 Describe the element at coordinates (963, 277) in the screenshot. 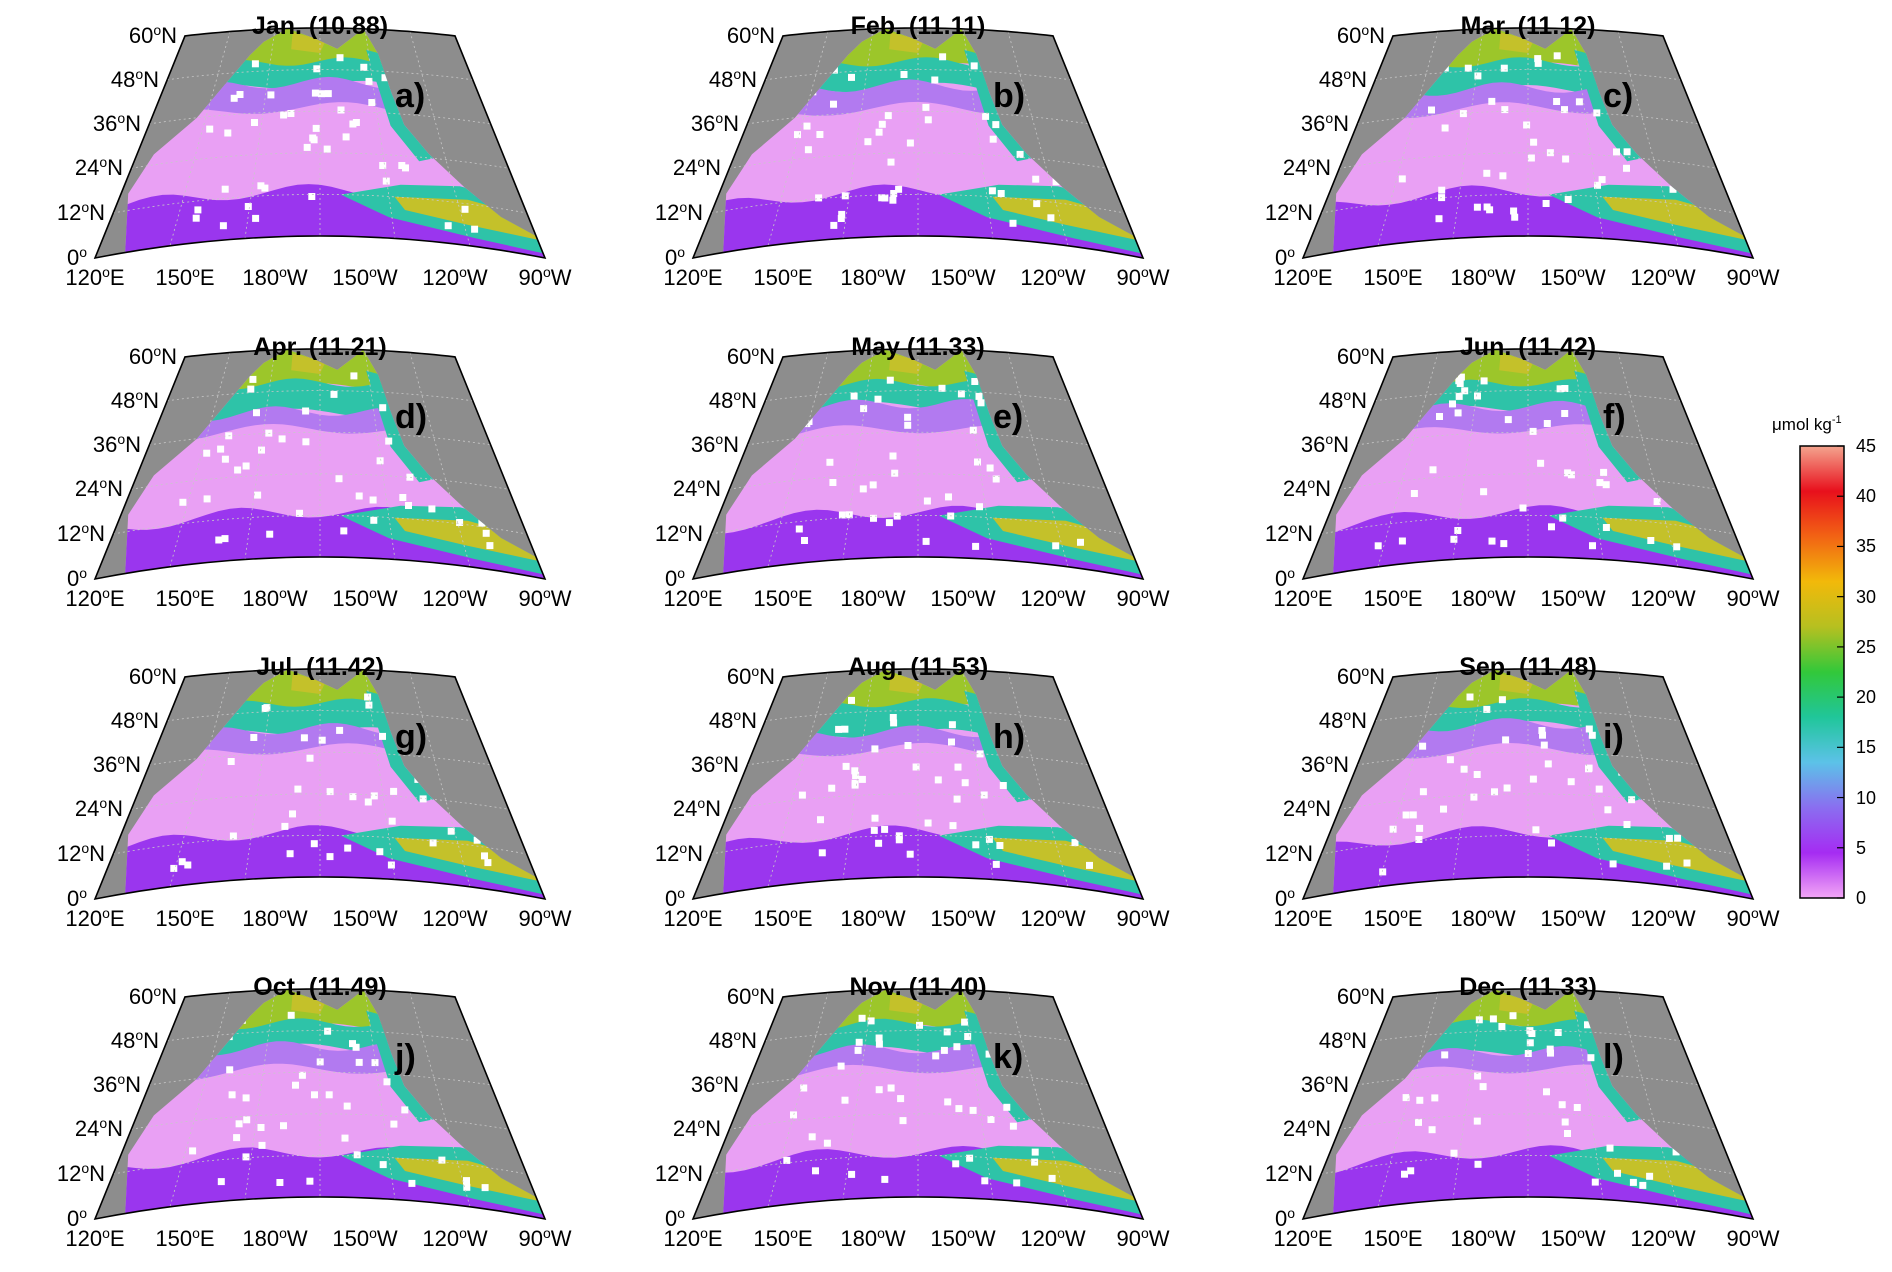

I see `longitude-label: 150oW` at that location.